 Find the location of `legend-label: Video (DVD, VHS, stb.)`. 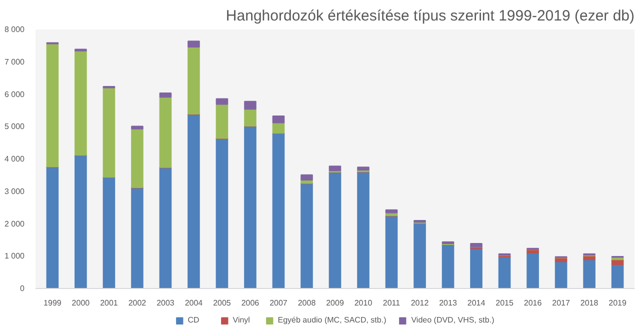

legend-label: Video (DVD, VHS, stb.) is located at coordinates (452, 320).